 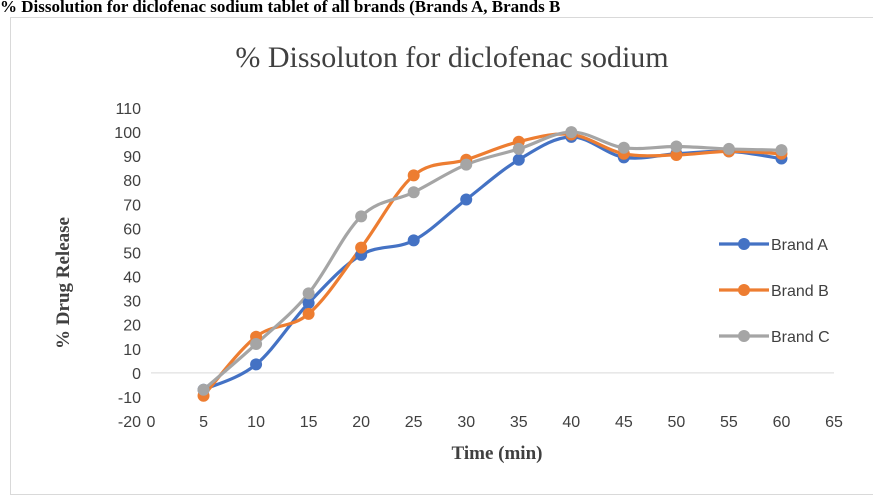 I want to click on legend-item-brand-b: Brand B, so click(x=774, y=291).